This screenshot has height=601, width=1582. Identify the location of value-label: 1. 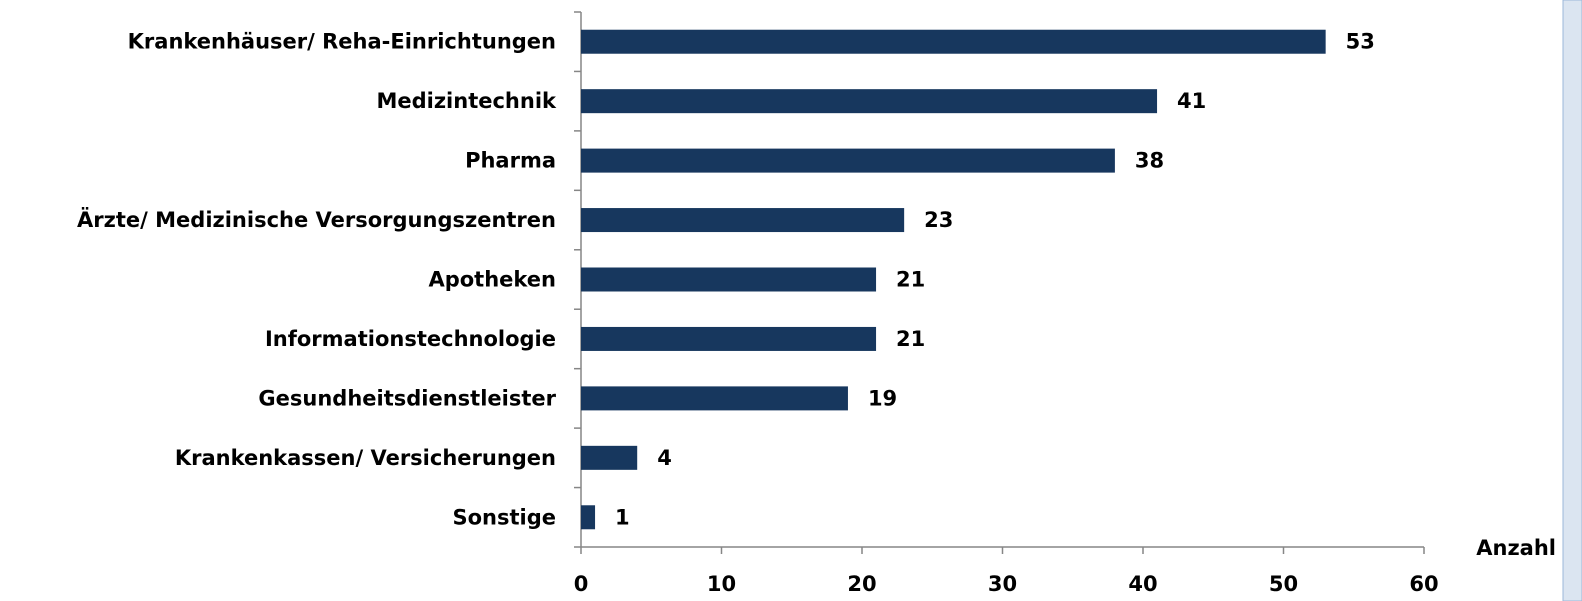
(622, 517).